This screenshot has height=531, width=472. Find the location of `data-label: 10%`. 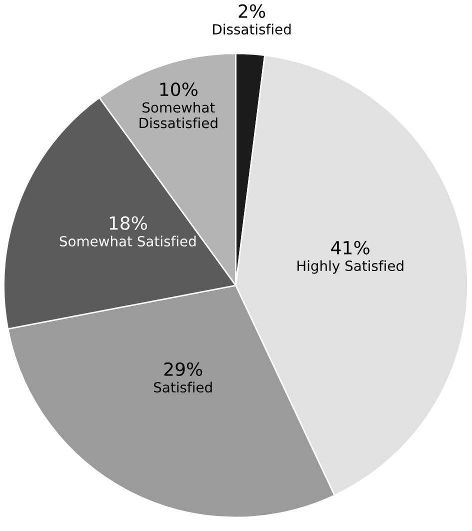

data-label: 10% is located at coordinates (179, 89).